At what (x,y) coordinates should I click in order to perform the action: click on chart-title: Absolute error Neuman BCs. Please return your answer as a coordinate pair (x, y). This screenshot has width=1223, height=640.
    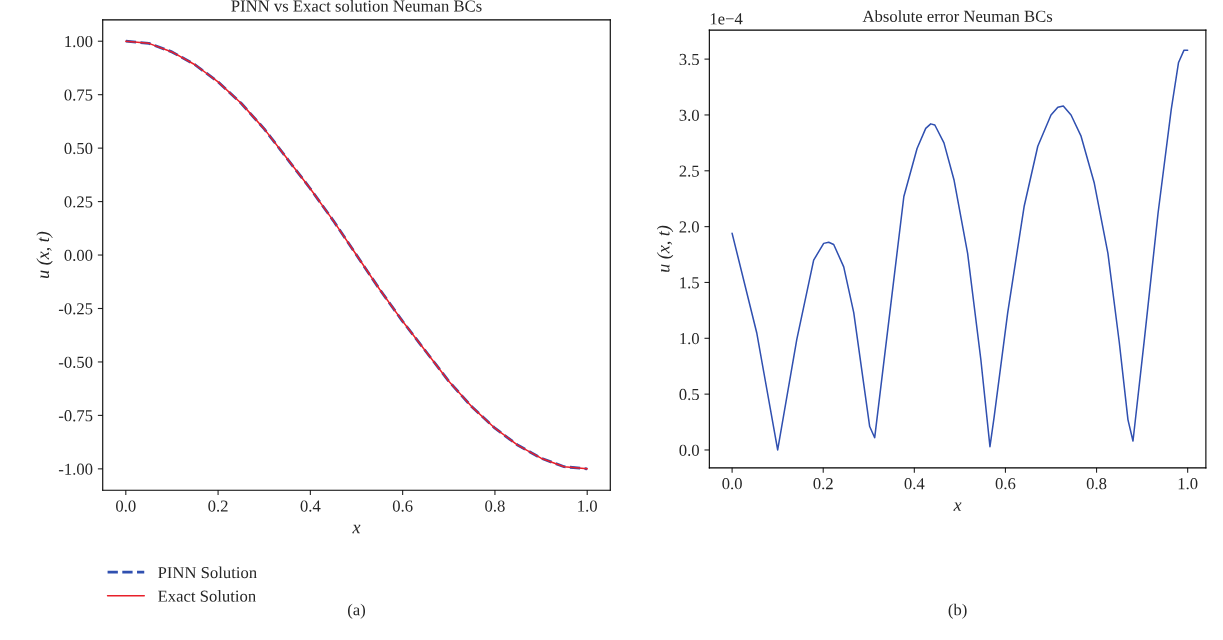
    Looking at the image, I should click on (957, 16).